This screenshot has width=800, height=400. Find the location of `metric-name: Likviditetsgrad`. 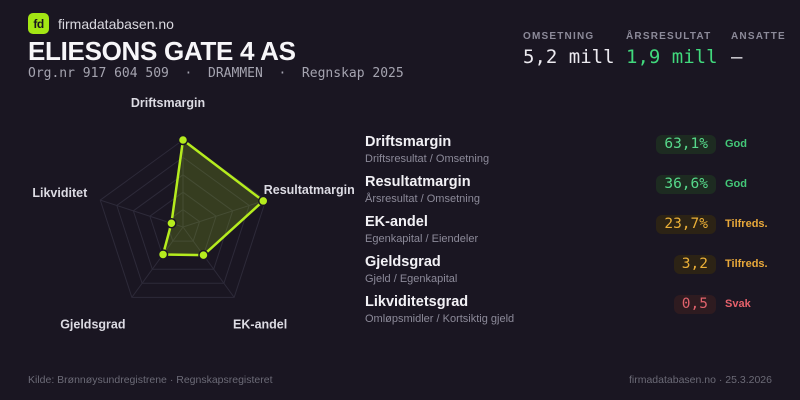

metric-name: Likviditetsgrad is located at coordinates (417, 302).